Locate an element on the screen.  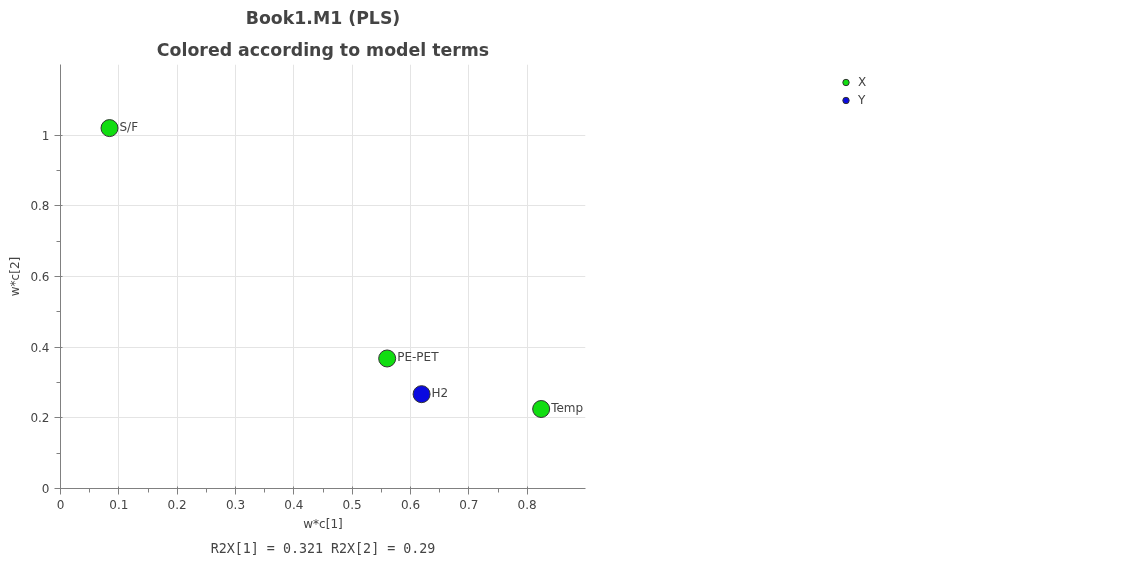
x-axis-title: w*c[1] is located at coordinates (323, 523).